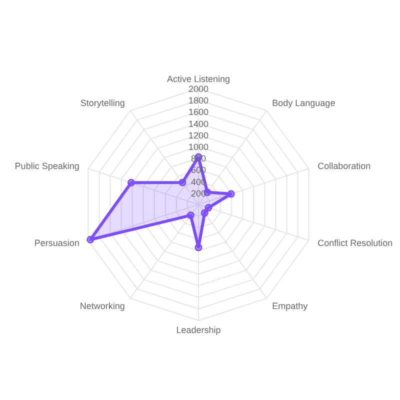 The height and width of the screenshot is (400, 400). I want to click on spoke-label: Conflict Resolution, so click(355, 243).